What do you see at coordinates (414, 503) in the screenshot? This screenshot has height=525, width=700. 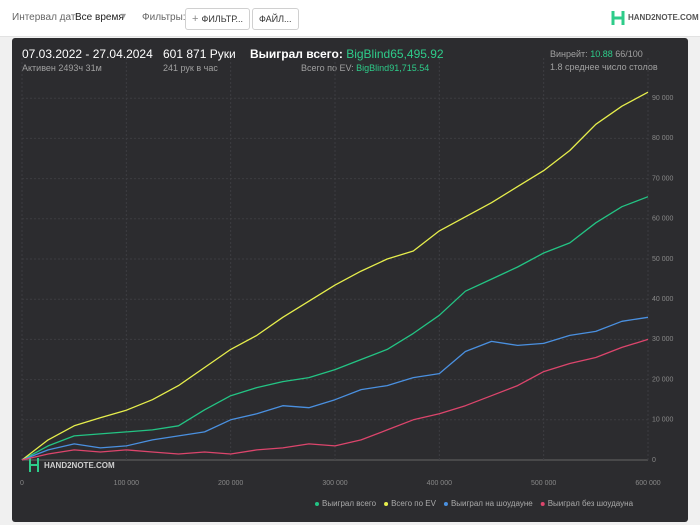 I see `legend-label: Всего по EV` at bounding box center [414, 503].